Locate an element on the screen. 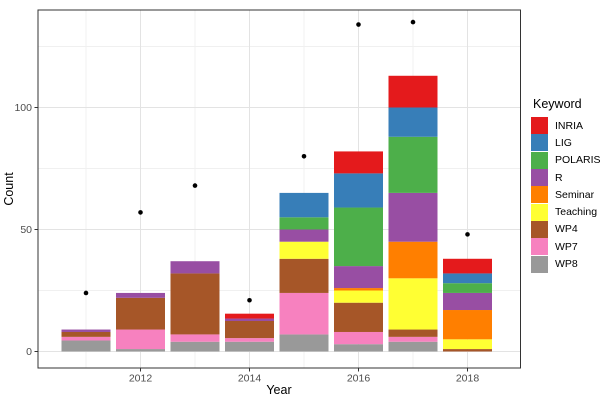 This screenshot has height=400, width=600. bar-segment-r-2018 is located at coordinates (467, 301).